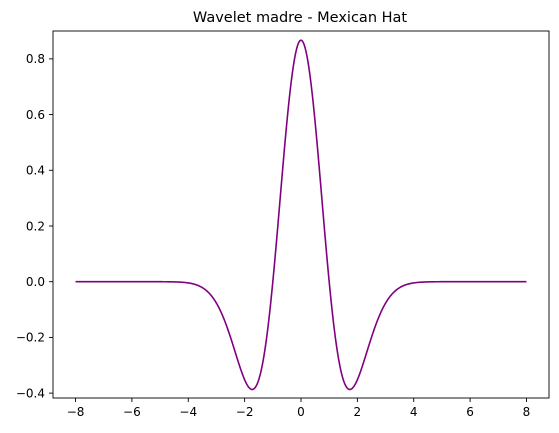 Image resolution: width=559 pixels, height=433 pixels. Describe the element at coordinates (30, 393) in the screenshot. I see `y-tick-label: −0.4` at that location.